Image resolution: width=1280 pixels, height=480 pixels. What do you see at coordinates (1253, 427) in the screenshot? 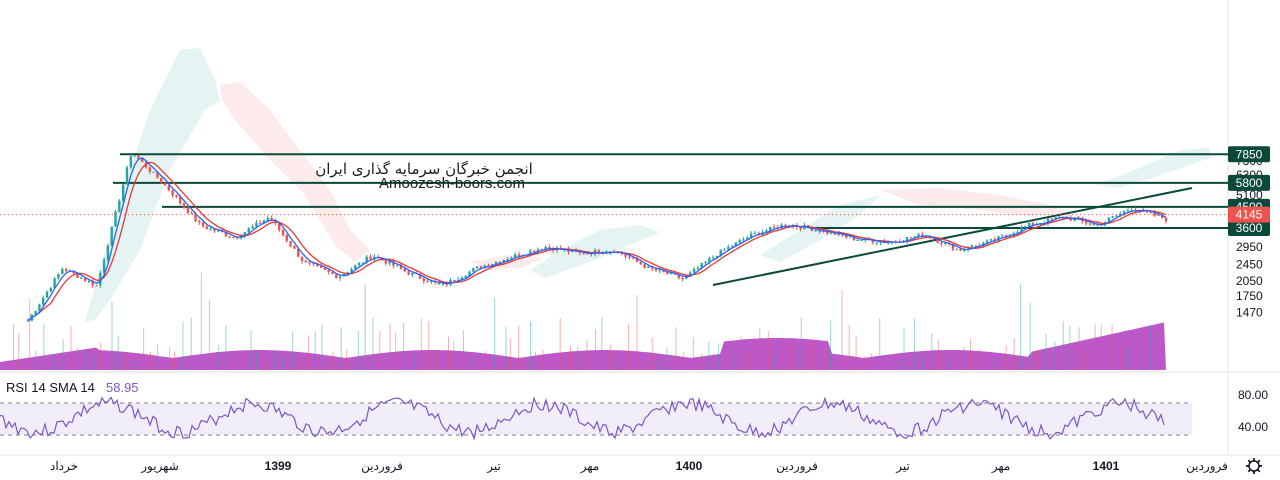
I see `rsi-level-lower: 40.00` at bounding box center [1253, 427].